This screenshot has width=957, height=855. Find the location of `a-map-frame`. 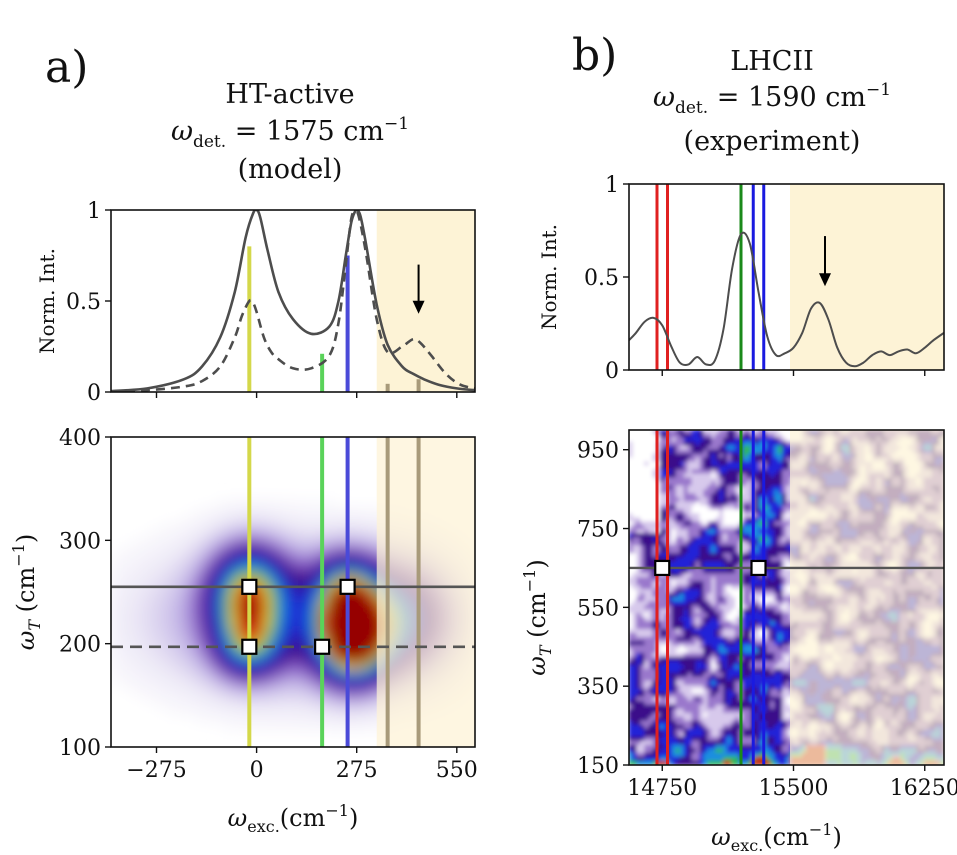

a-map-frame is located at coordinates (293, 592).